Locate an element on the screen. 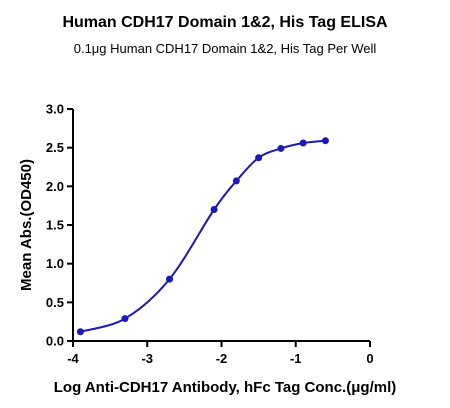  x-tick-label: -2 is located at coordinates (222, 358).